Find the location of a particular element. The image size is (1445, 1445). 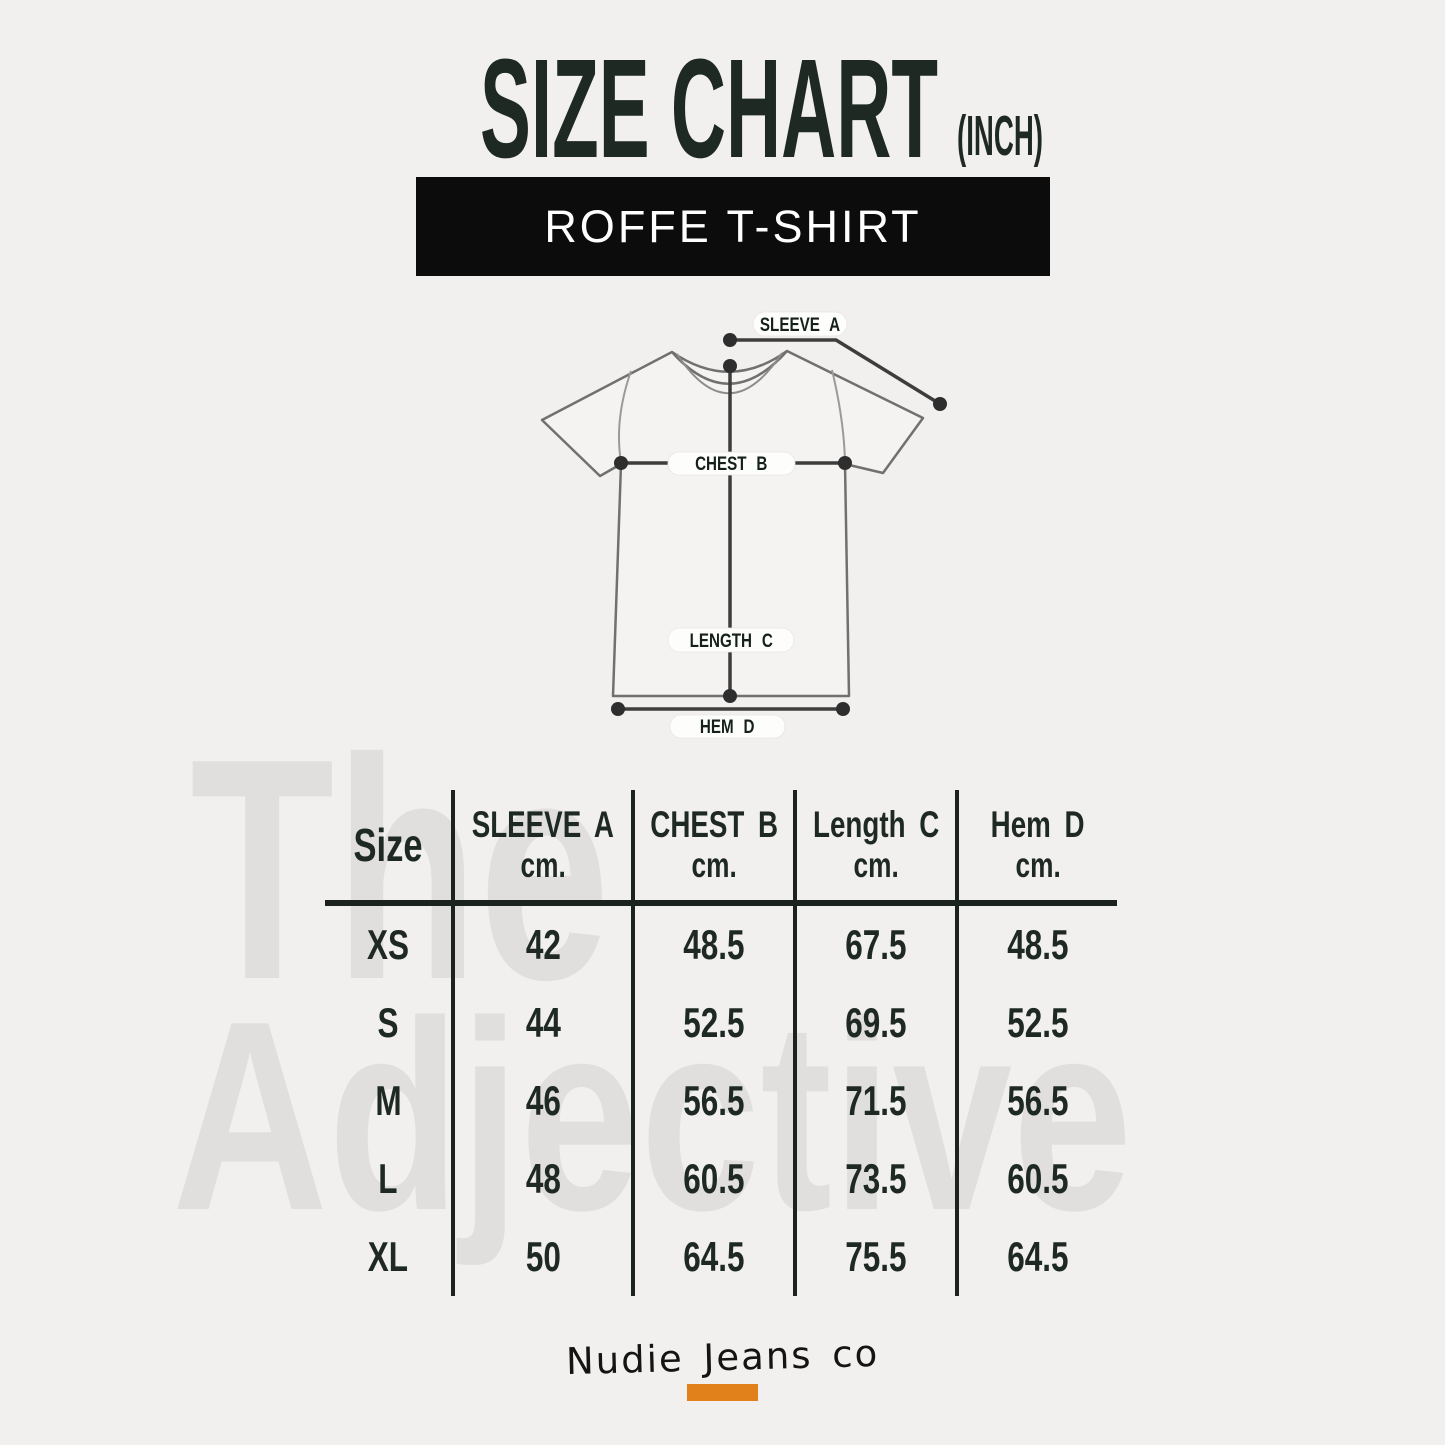

sleeve-value: 42 is located at coordinates (543, 944).